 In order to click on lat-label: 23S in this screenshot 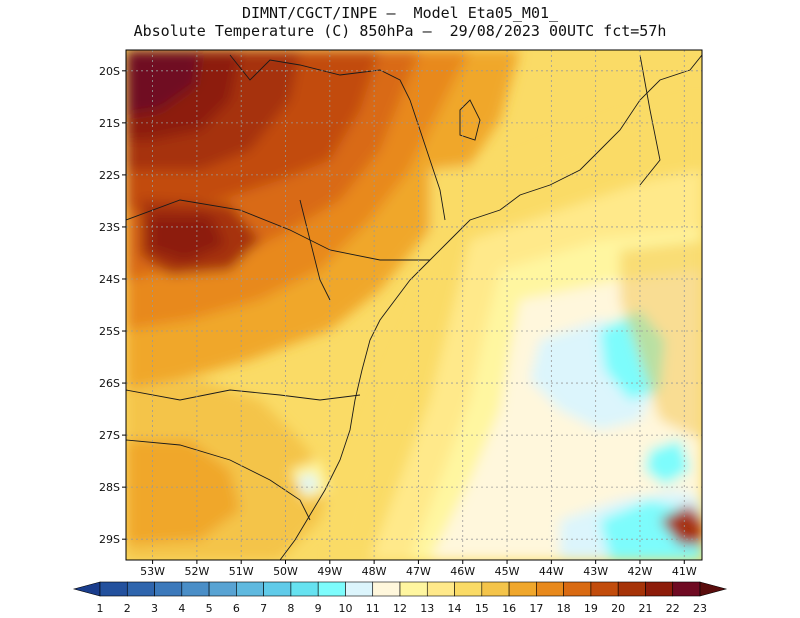, I will do `click(109, 227)`.